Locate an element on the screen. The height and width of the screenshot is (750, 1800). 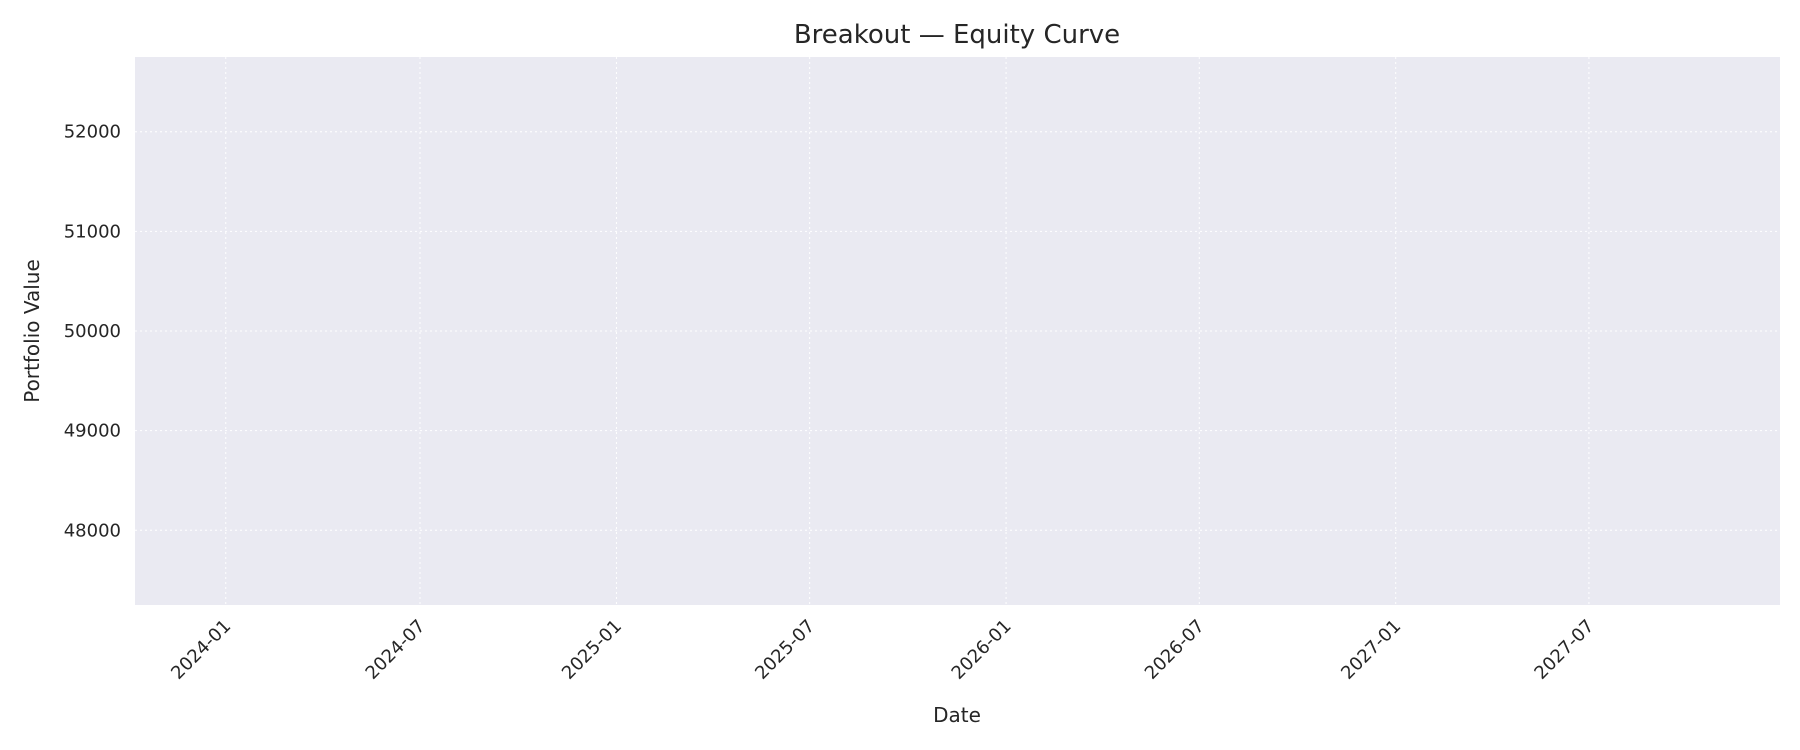
x-tick-label: 2027-01 is located at coordinates (1371, 650).